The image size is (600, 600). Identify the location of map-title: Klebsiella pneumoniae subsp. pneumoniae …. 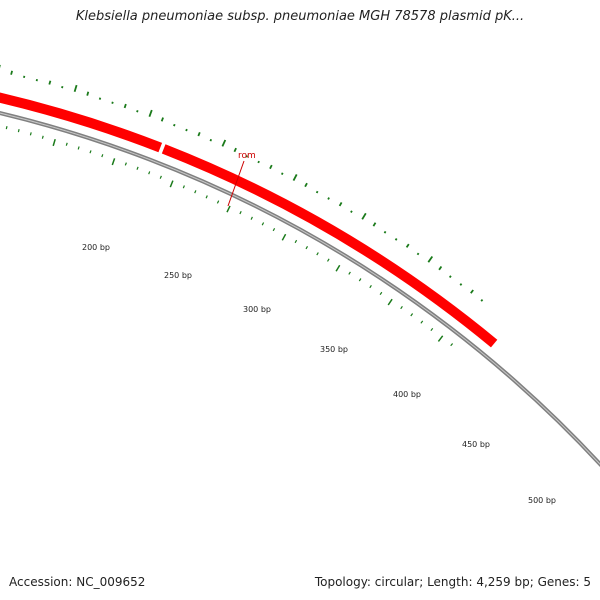
(300, 16).